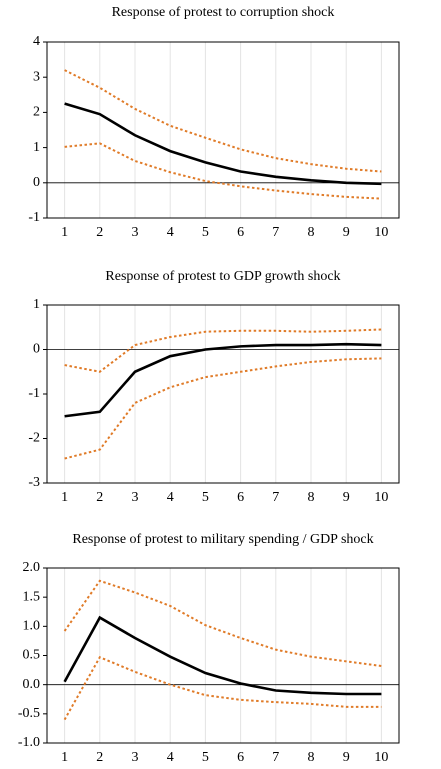  What do you see at coordinates (32, 684) in the screenshot?
I see `y-tick-label: 0.0` at bounding box center [32, 684].